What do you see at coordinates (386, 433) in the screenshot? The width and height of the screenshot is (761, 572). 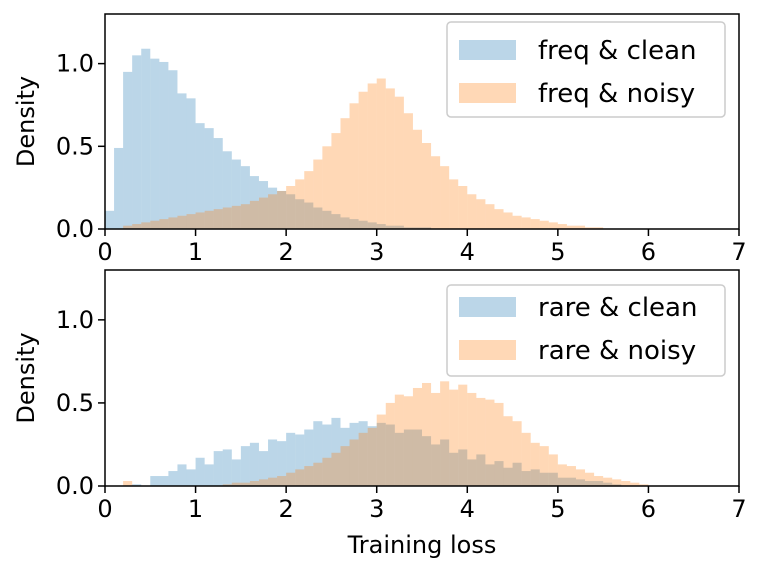 I see `bottom-bars` at bounding box center [386, 433].